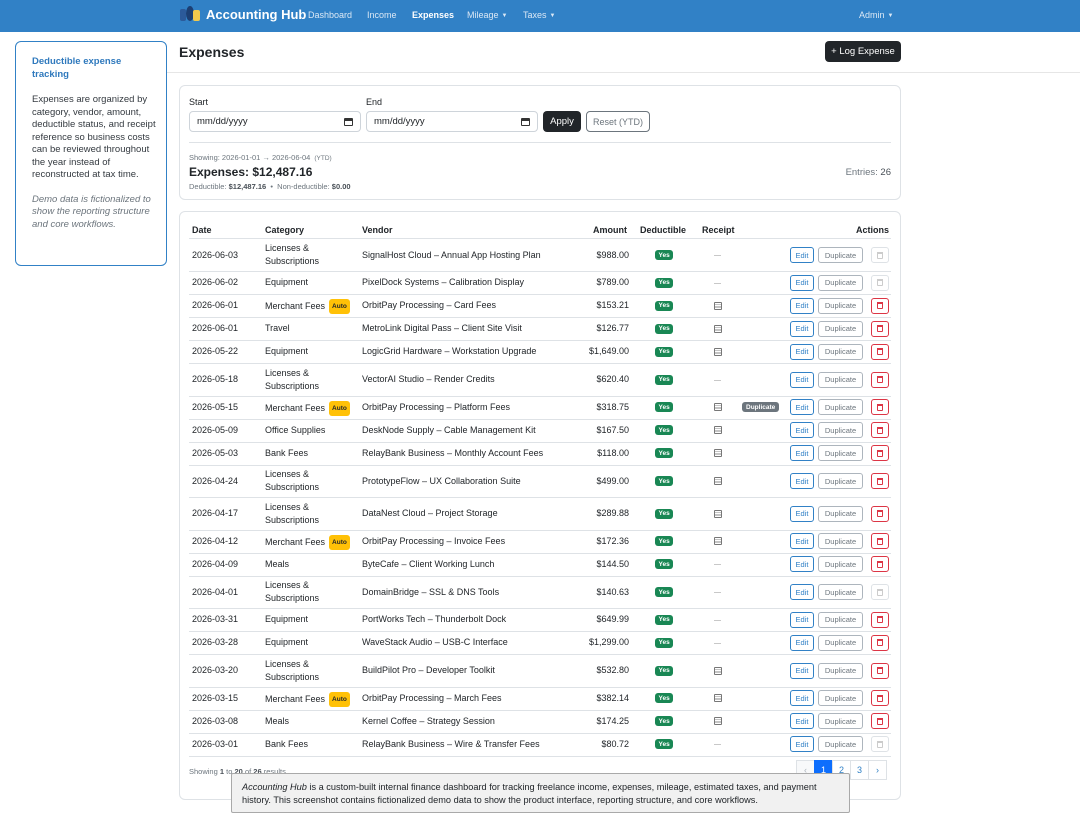 The width and height of the screenshot is (1080, 820). I want to click on log-expense-button: + Log Expense, so click(863, 51).